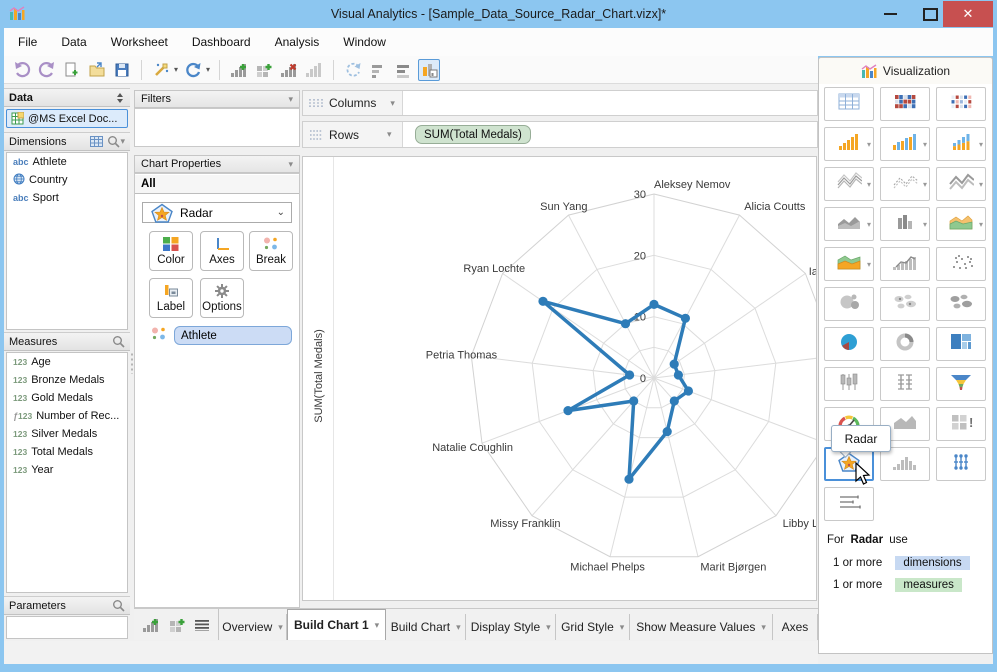 This screenshot has width=997, height=672. I want to click on viz-type-bars-stacked: ▾, so click(961, 144).